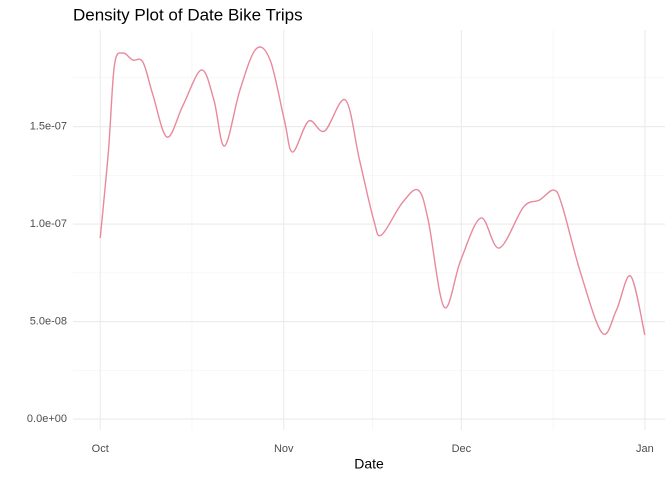 This screenshot has height=480, width=672. Describe the element at coordinates (284, 449) in the screenshot. I see `x-tick-label: Nov` at that location.